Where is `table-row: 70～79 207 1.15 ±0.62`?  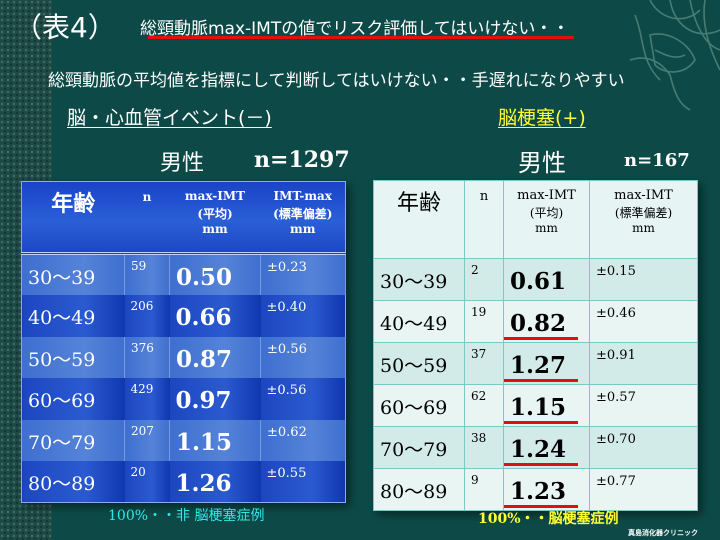 table-row: 70～79 207 1.15 ±0.62 is located at coordinates (183, 440).